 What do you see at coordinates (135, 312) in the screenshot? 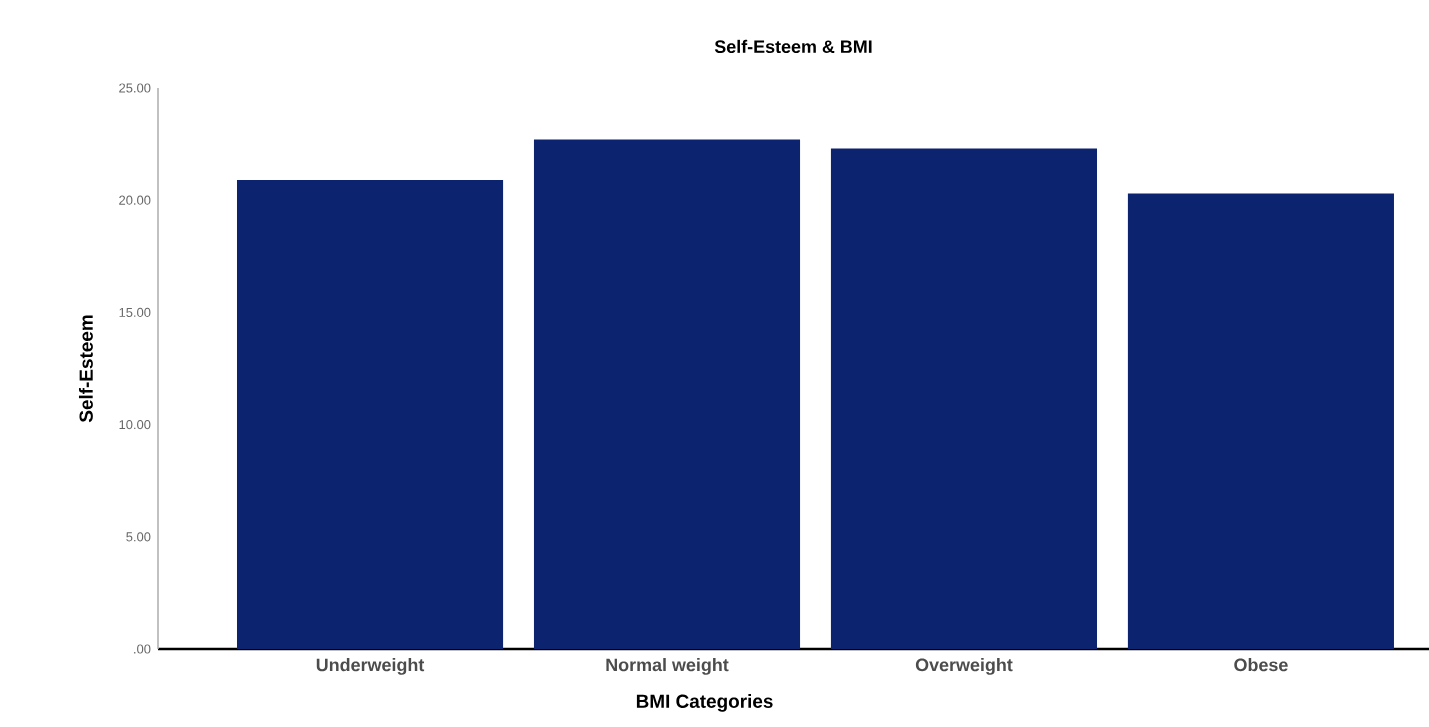
I see `y-tick-label: 15.00` at bounding box center [135, 312].